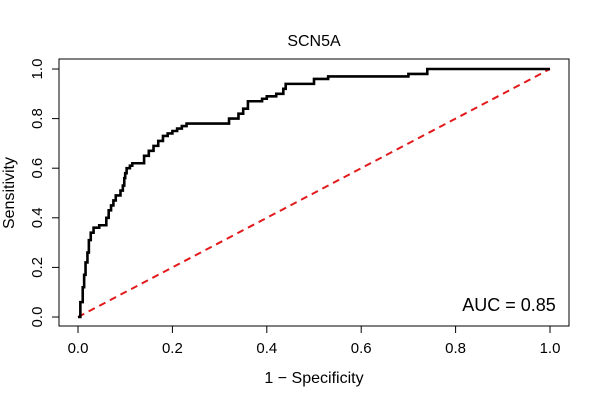 The width and height of the screenshot is (600, 400). I want to click on y-tick-label: 0.8, so click(37, 118).